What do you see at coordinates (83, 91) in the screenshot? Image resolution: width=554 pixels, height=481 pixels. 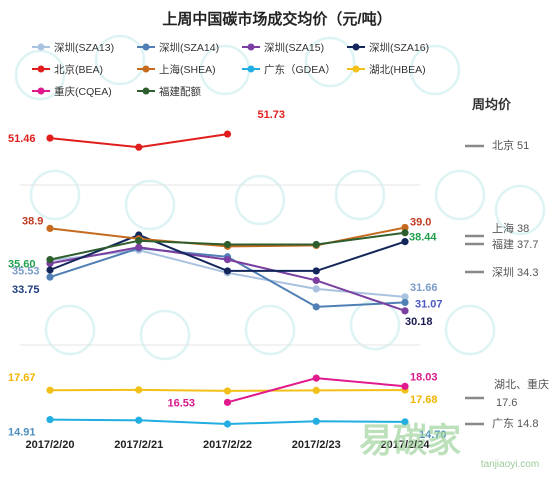 I see `legend-label: 重庆(CQEA)` at bounding box center [83, 91].